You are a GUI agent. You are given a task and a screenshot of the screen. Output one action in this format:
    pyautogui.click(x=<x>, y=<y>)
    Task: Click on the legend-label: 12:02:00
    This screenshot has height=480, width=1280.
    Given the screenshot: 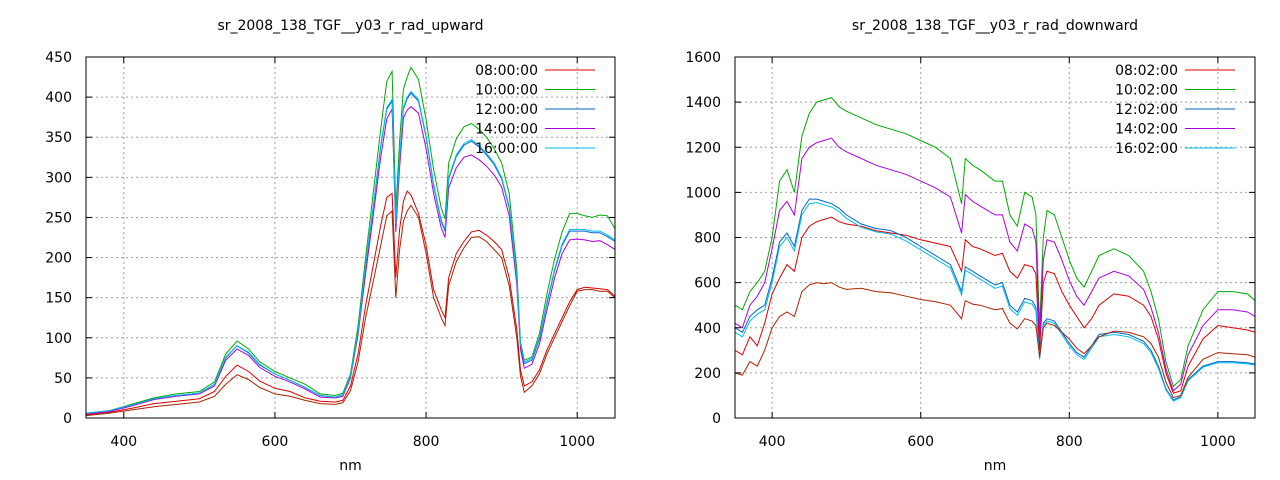 What is the action you would take?
    pyautogui.click(x=1146, y=110)
    